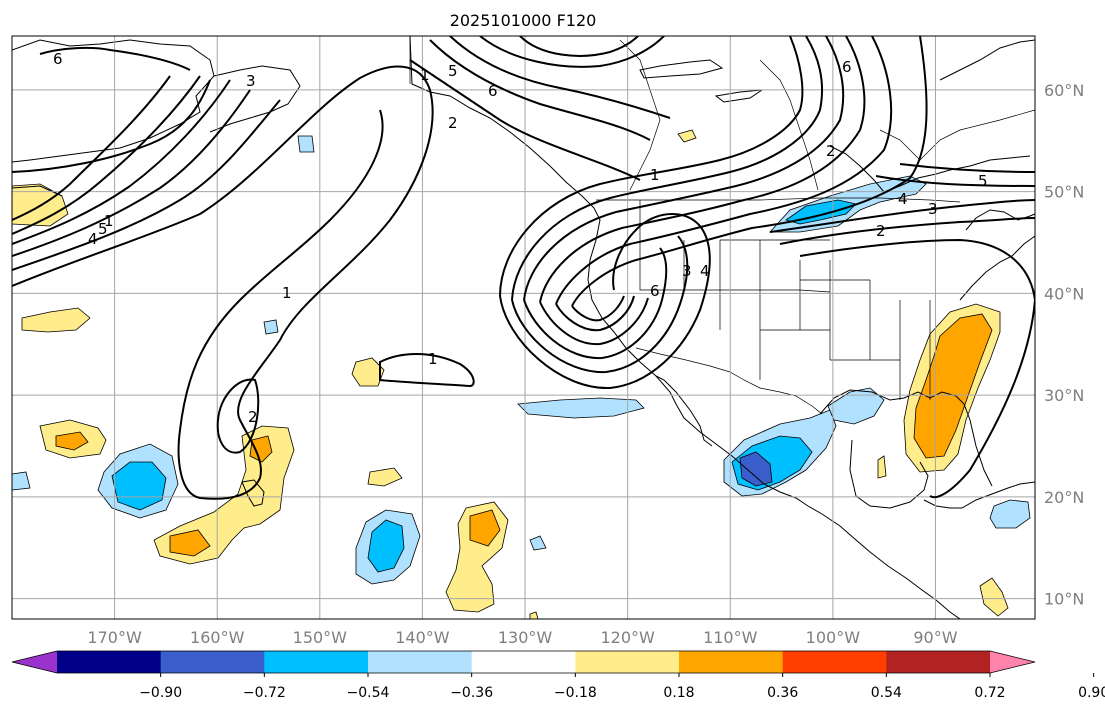 This screenshot has height=716, width=1105. What do you see at coordinates (1064, 192) in the screenshot?
I see `latitude-label: 50°N` at bounding box center [1064, 192].